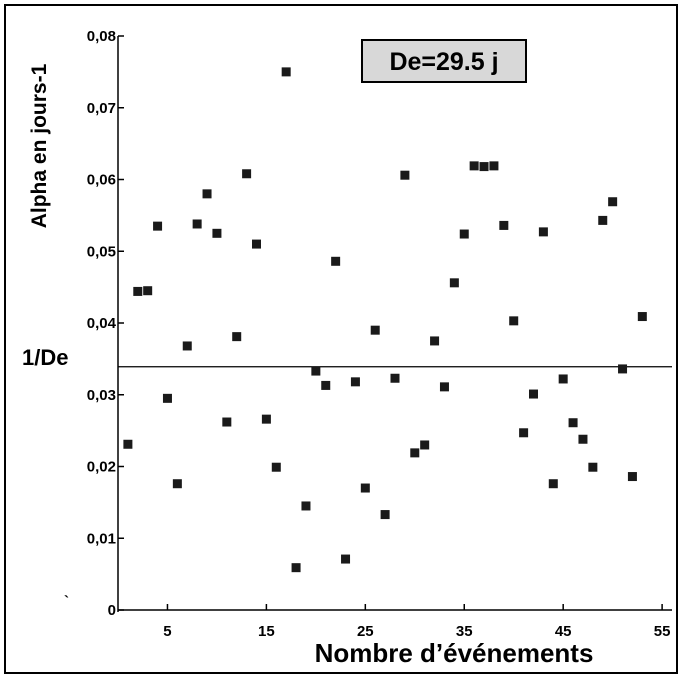 The height and width of the screenshot is (680, 686). I want to click on x-tick-label: 55, so click(662, 631).